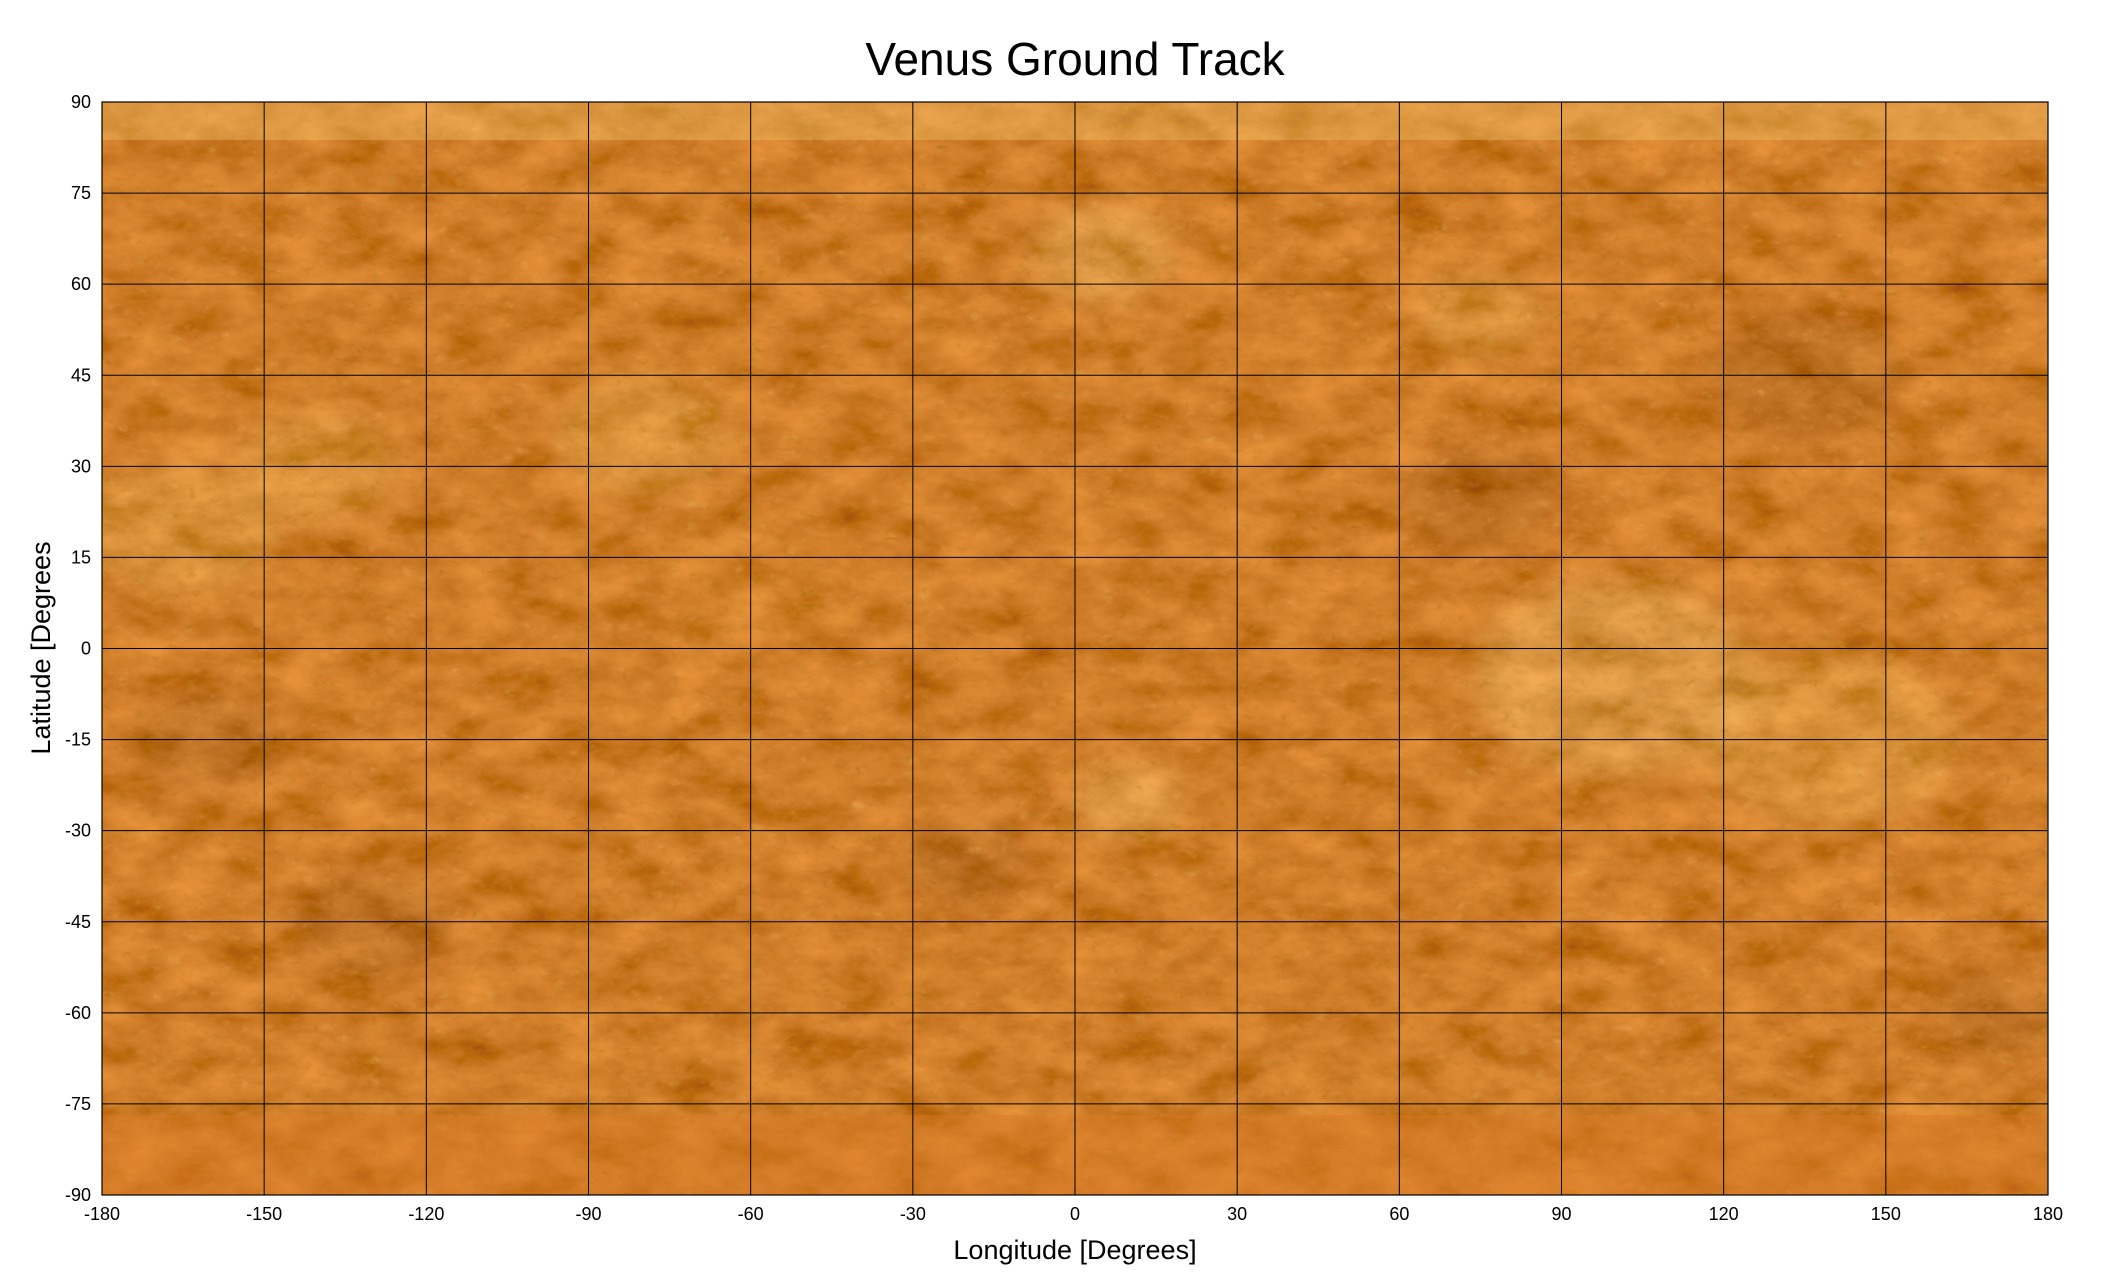  Describe the element at coordinates (264, 1214) in the screenshot. I see `x-tick-label: -150` at that location.